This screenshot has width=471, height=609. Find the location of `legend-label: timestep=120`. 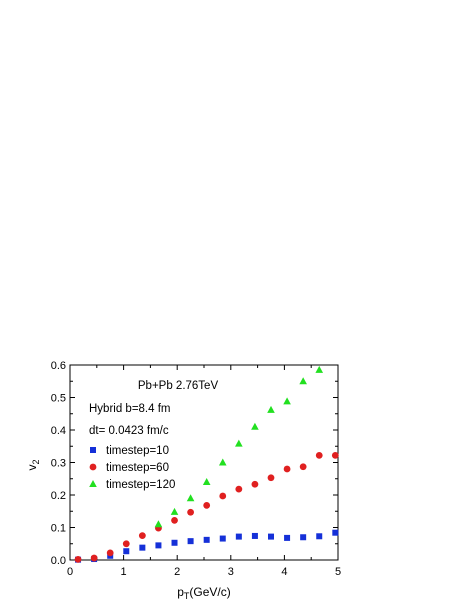

legend-label: timestep=120 is located at coordinates (140, 485).